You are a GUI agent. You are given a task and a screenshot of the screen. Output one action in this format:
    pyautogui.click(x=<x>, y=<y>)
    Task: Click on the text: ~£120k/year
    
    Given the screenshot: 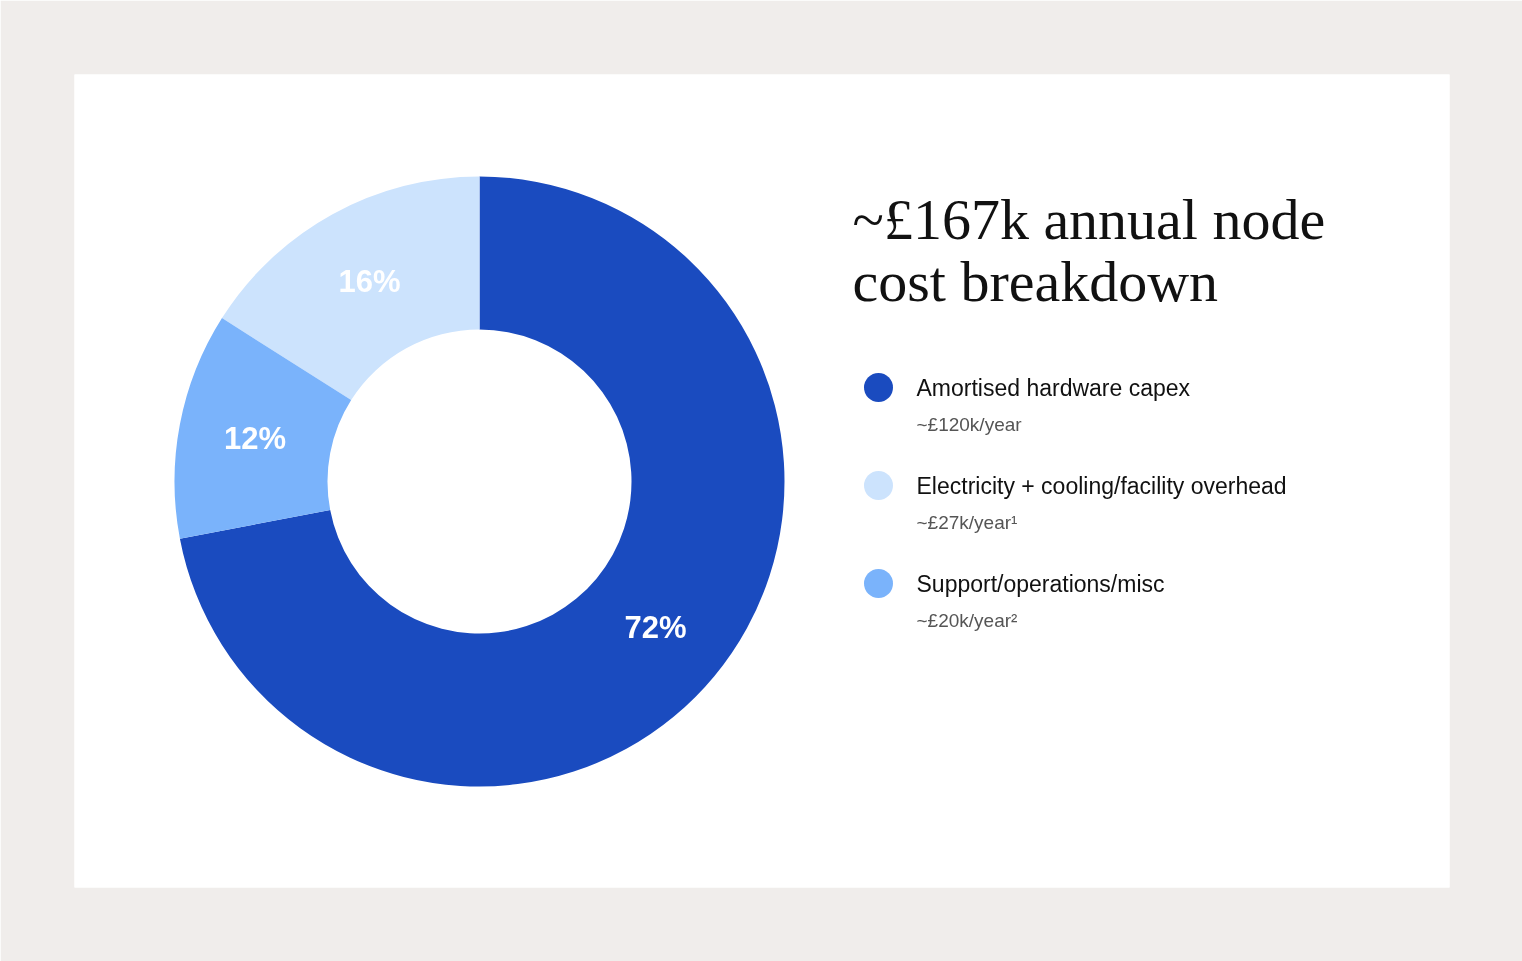 What is the action you would take?
    pyautogui.click(x=969, y=424)
    